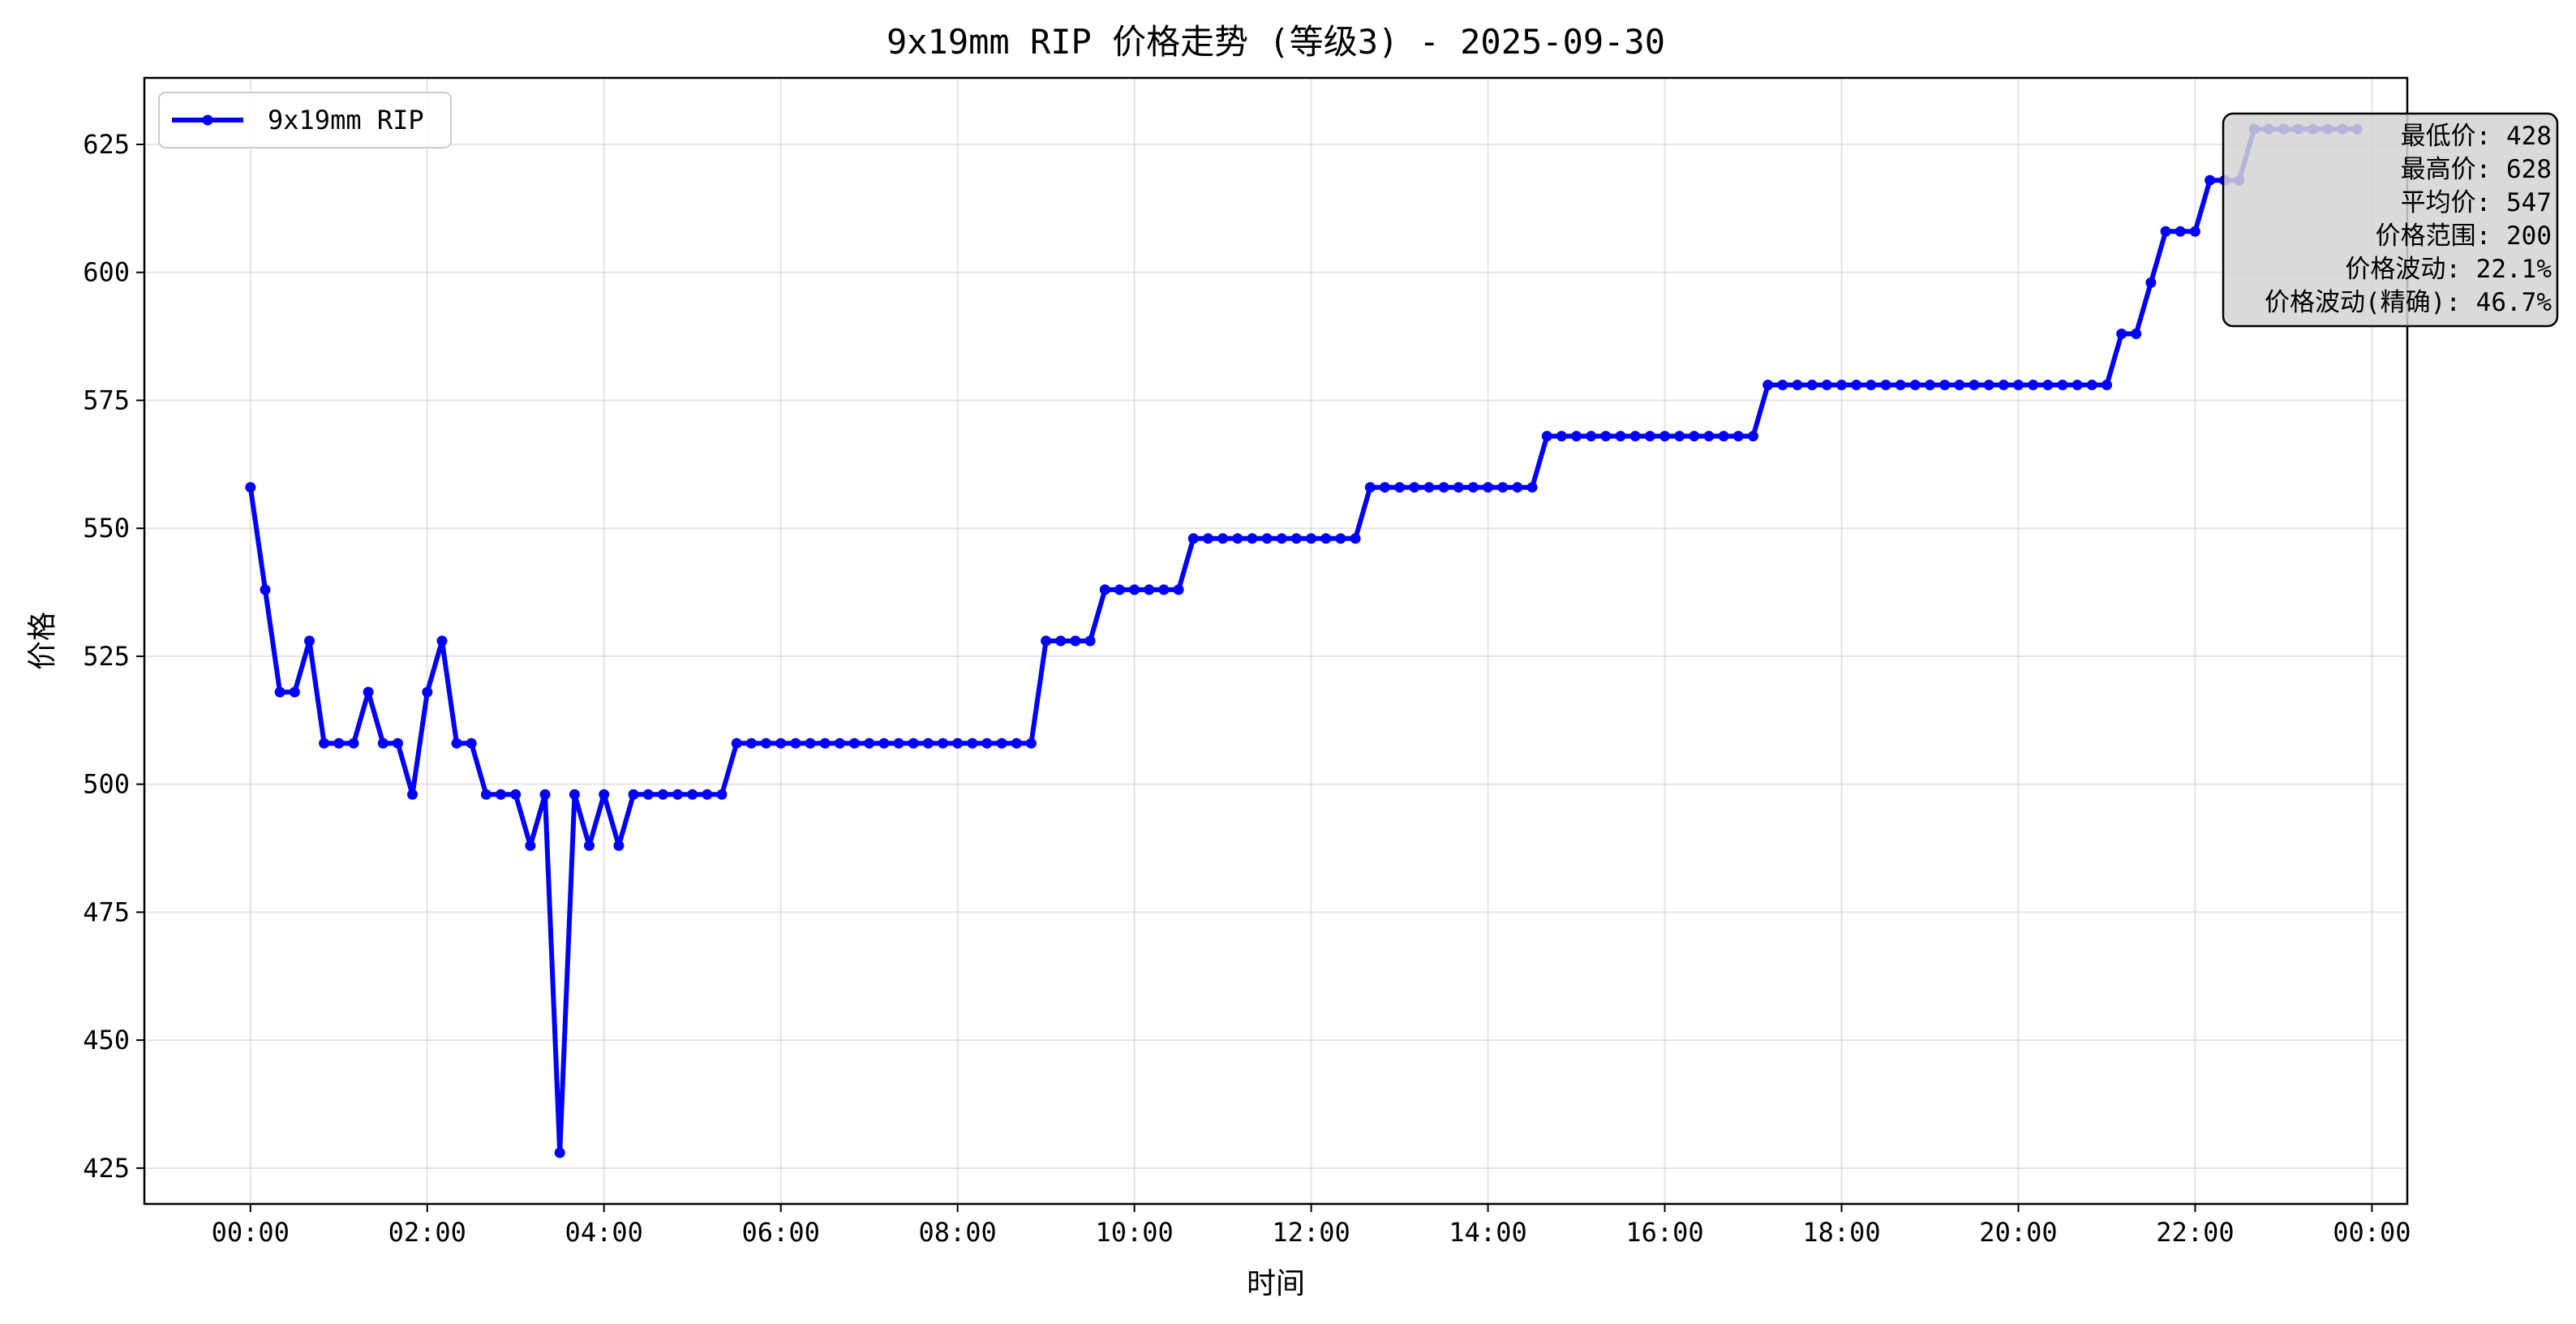 This screenshot has height=1324, width=2576. Describe the element at coordinates (2448, 269) in the screenshot. I see `stats-volatility: 价格波动: 22.1%` at that location.